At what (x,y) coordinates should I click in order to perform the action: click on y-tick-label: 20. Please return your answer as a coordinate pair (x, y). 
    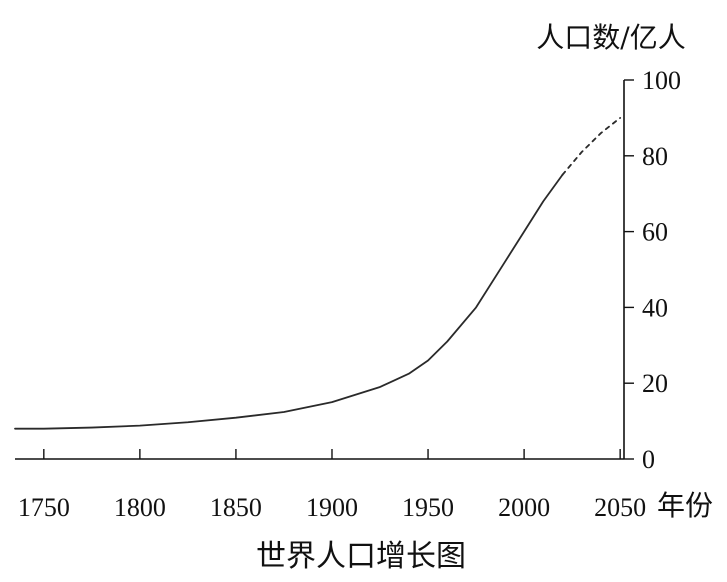
    Looking at the image, I should click on (655, 383).